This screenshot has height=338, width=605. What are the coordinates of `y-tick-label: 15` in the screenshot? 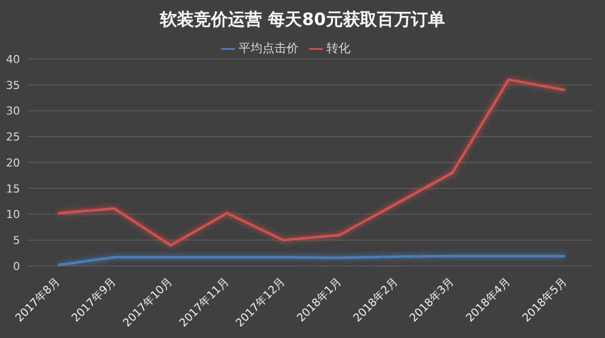 It's located at (13, 189).